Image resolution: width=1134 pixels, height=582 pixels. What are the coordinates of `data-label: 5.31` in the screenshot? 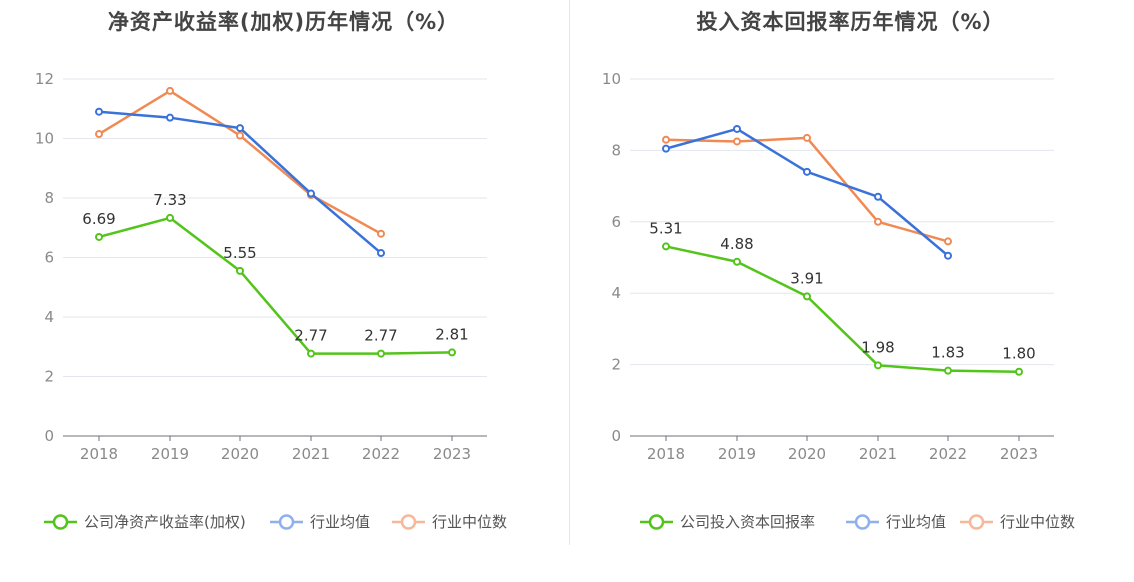 It's located at (665, 228).